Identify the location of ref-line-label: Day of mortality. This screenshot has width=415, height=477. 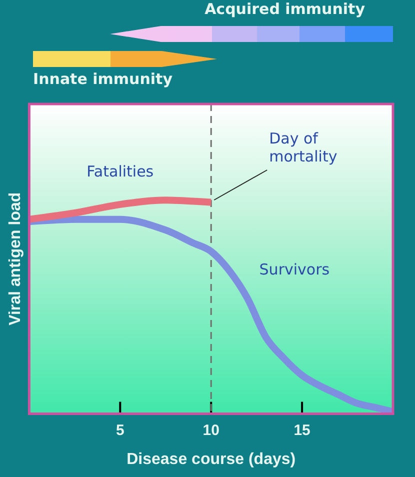
(303, 147).